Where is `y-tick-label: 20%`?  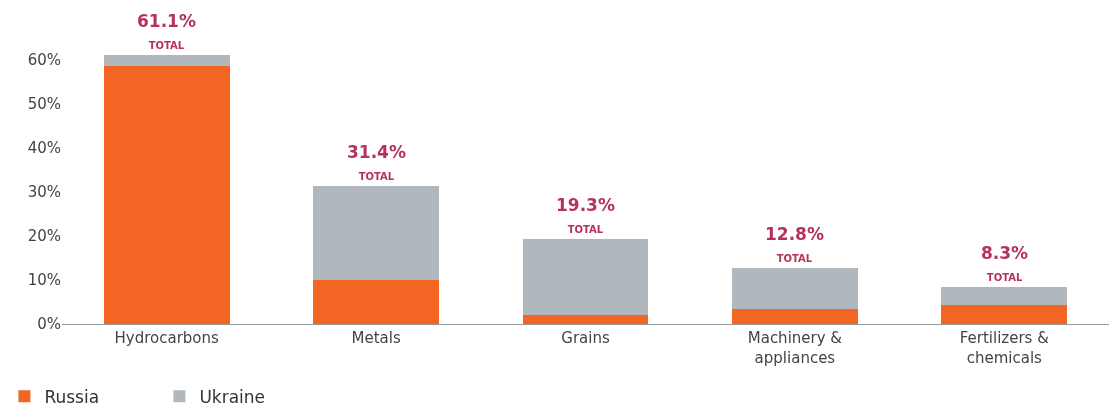
y-tick-label: 20% is located at coordinates (44, 236).